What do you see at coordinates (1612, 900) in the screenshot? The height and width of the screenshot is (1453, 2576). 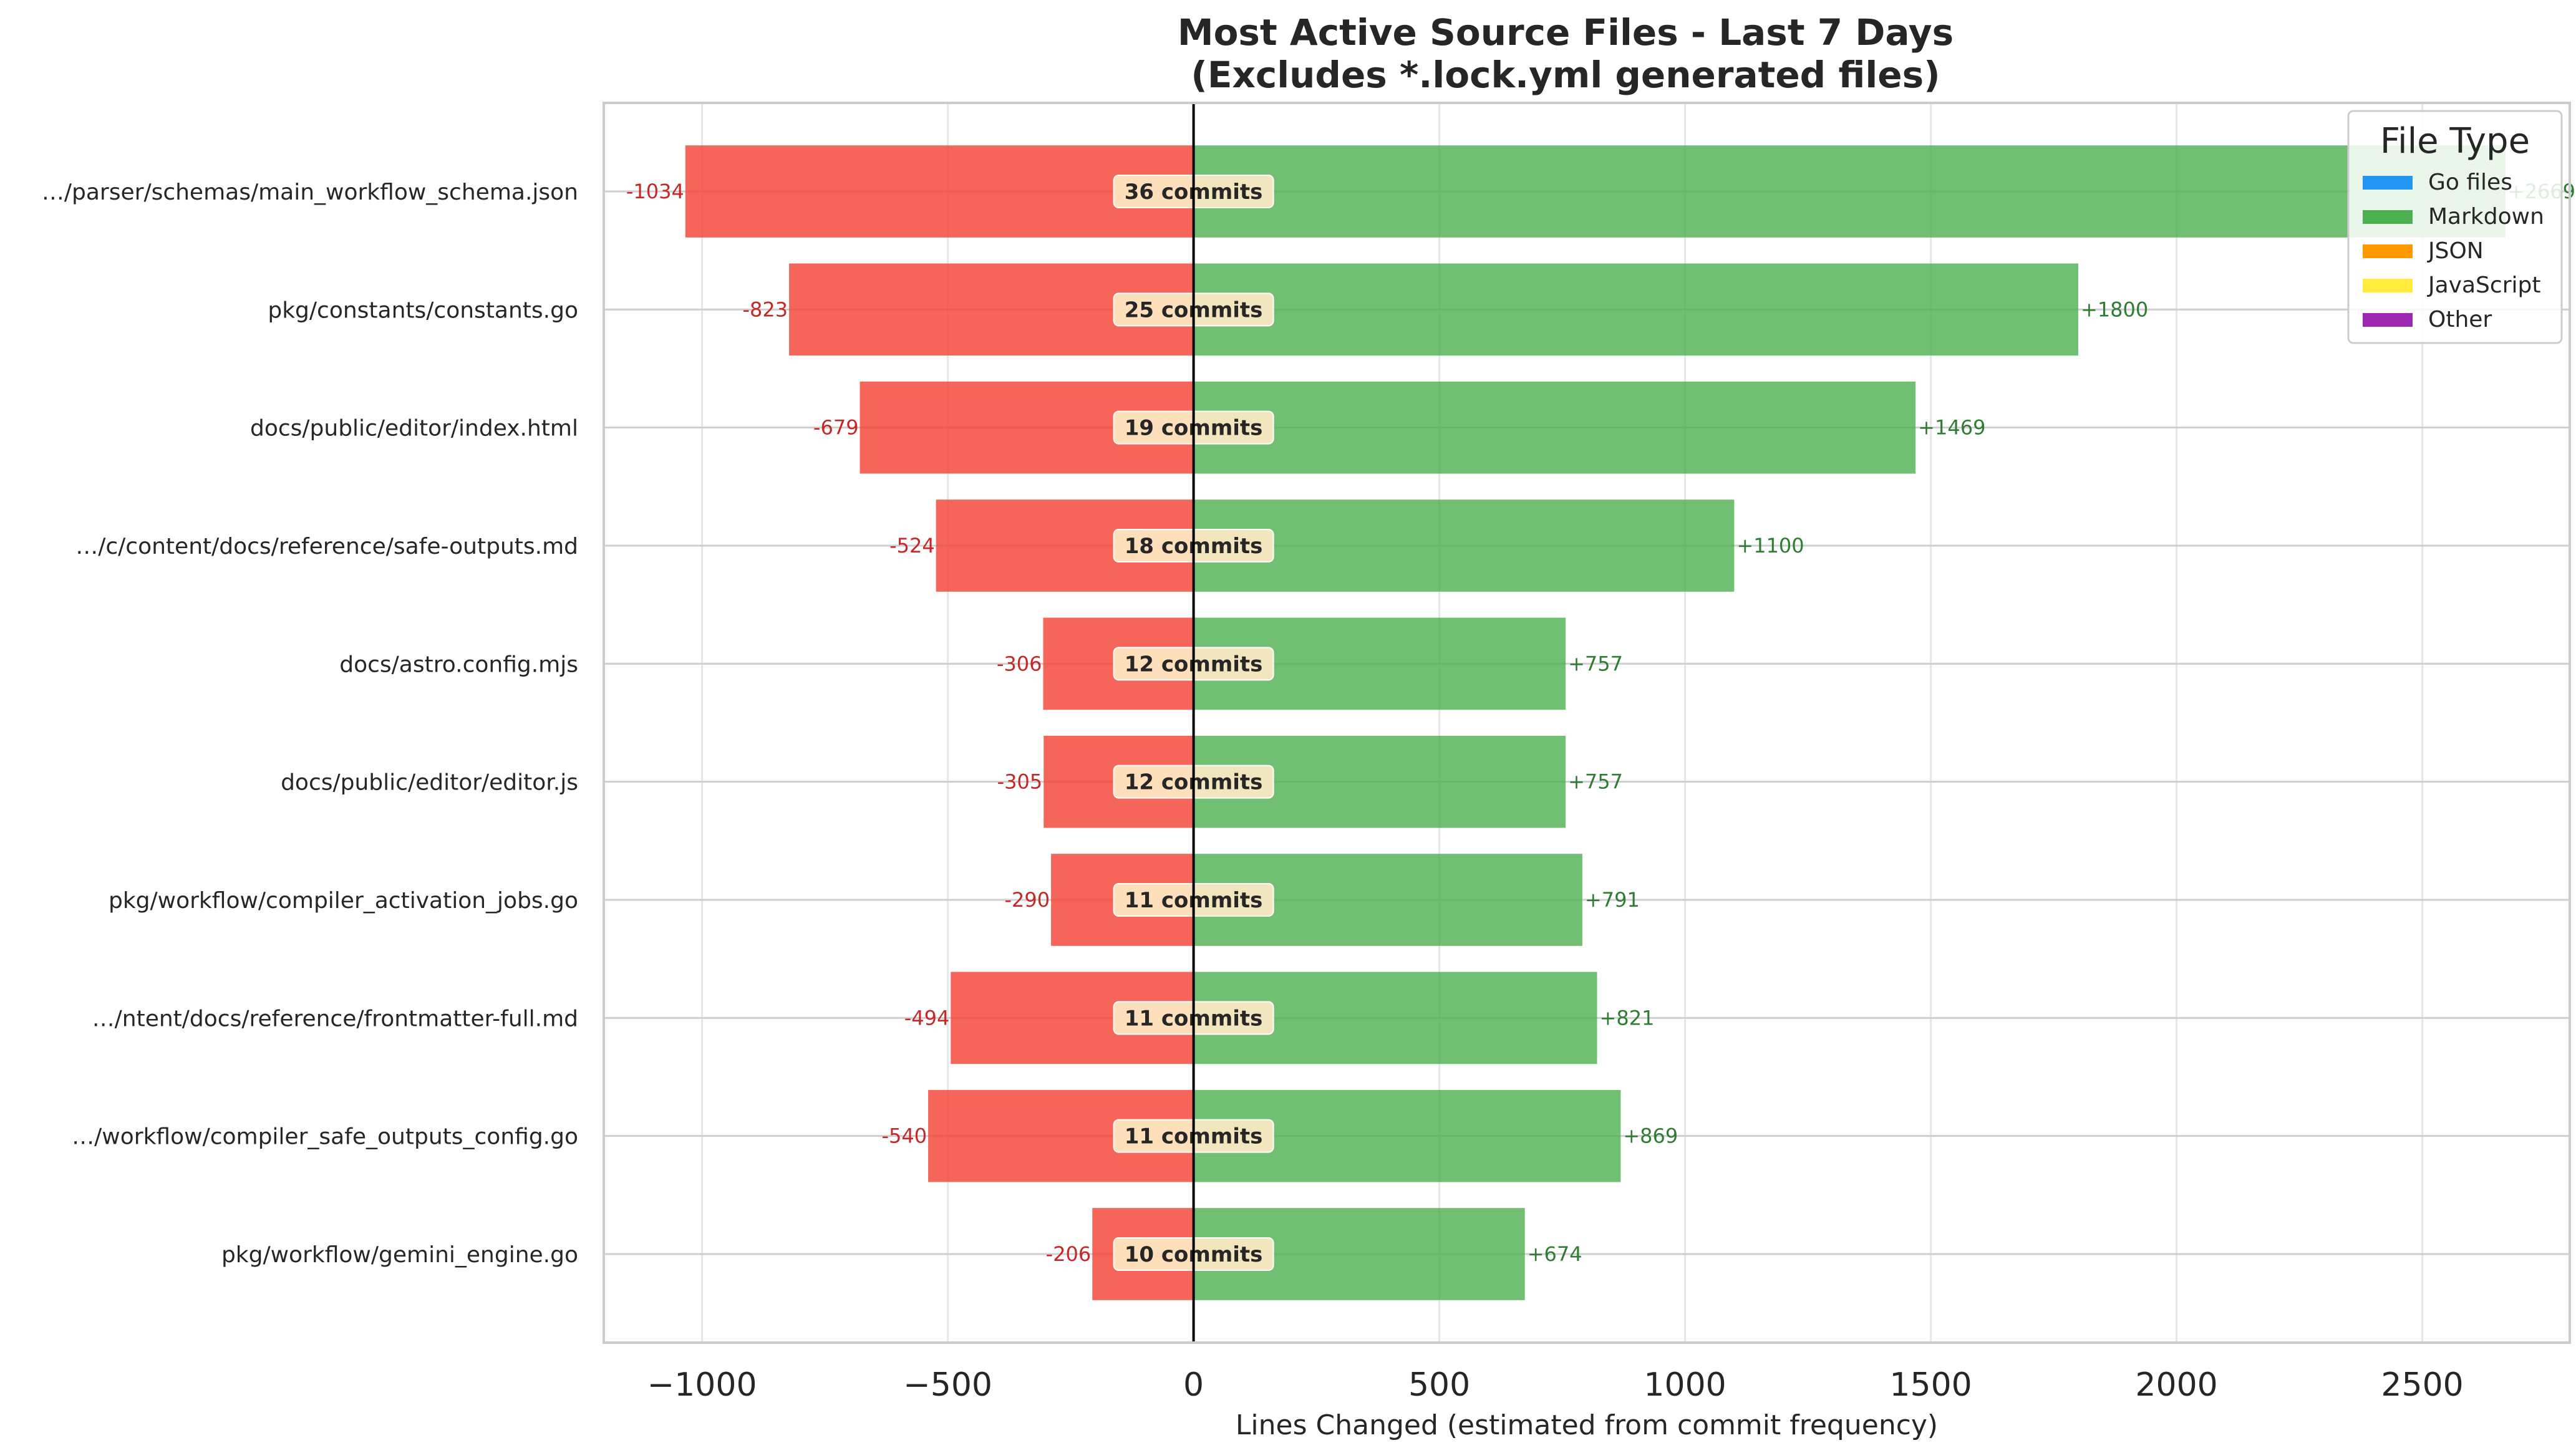 I see `additions-label: +791` at bounding box center [1612, 900].